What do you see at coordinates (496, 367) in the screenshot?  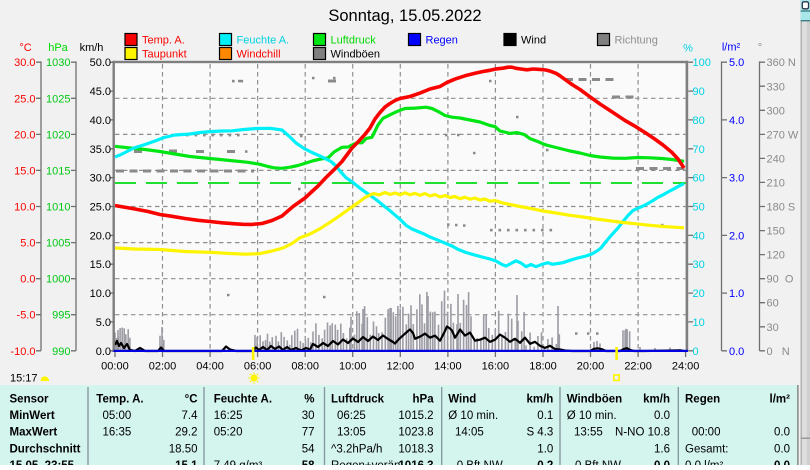 I see `svg-text: 16:00` at bounding box center [496, 367].